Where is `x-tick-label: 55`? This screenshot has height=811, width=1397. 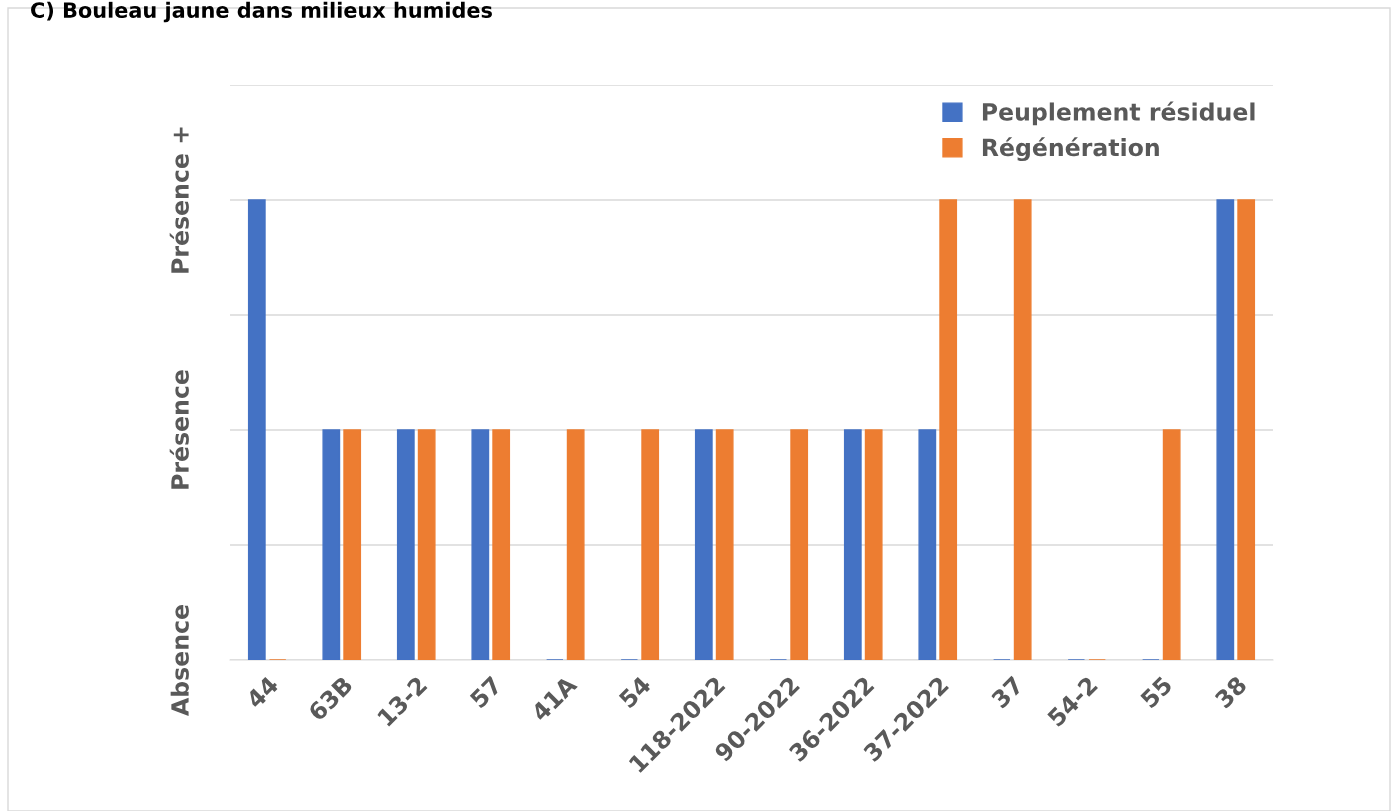
x-tick-label: 55 is located at coordinates (1156, 692).